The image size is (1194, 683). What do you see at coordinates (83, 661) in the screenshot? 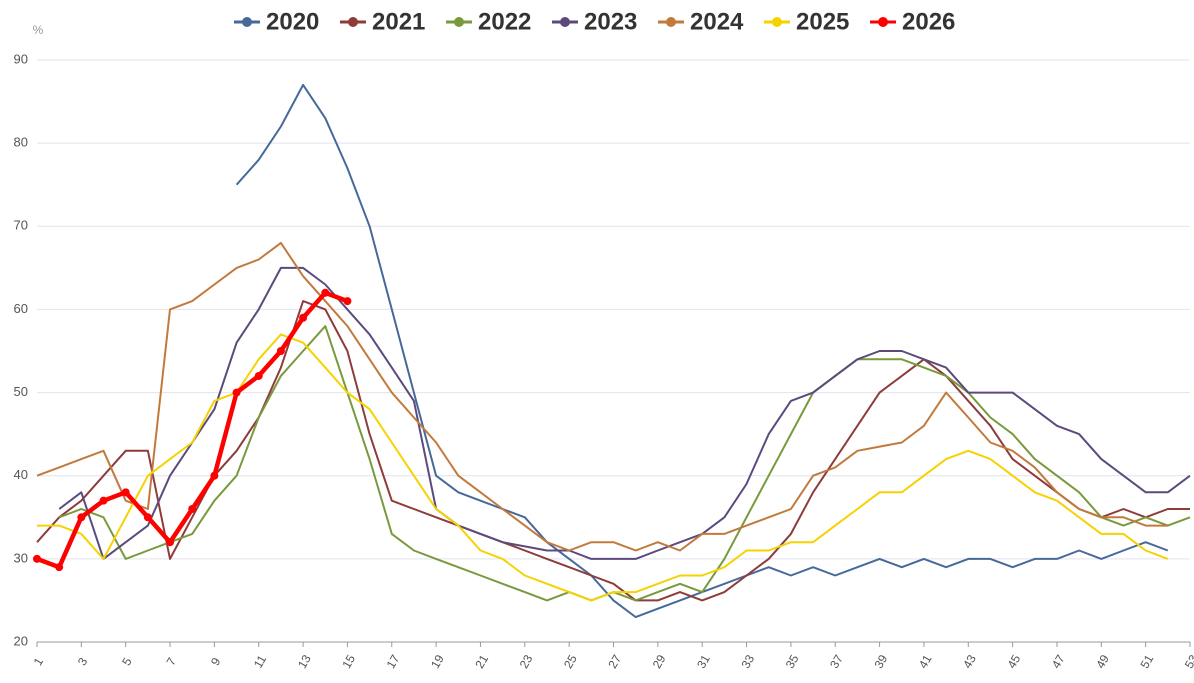
I see `x-tick-label: 3` at bounding box center [83, 661].